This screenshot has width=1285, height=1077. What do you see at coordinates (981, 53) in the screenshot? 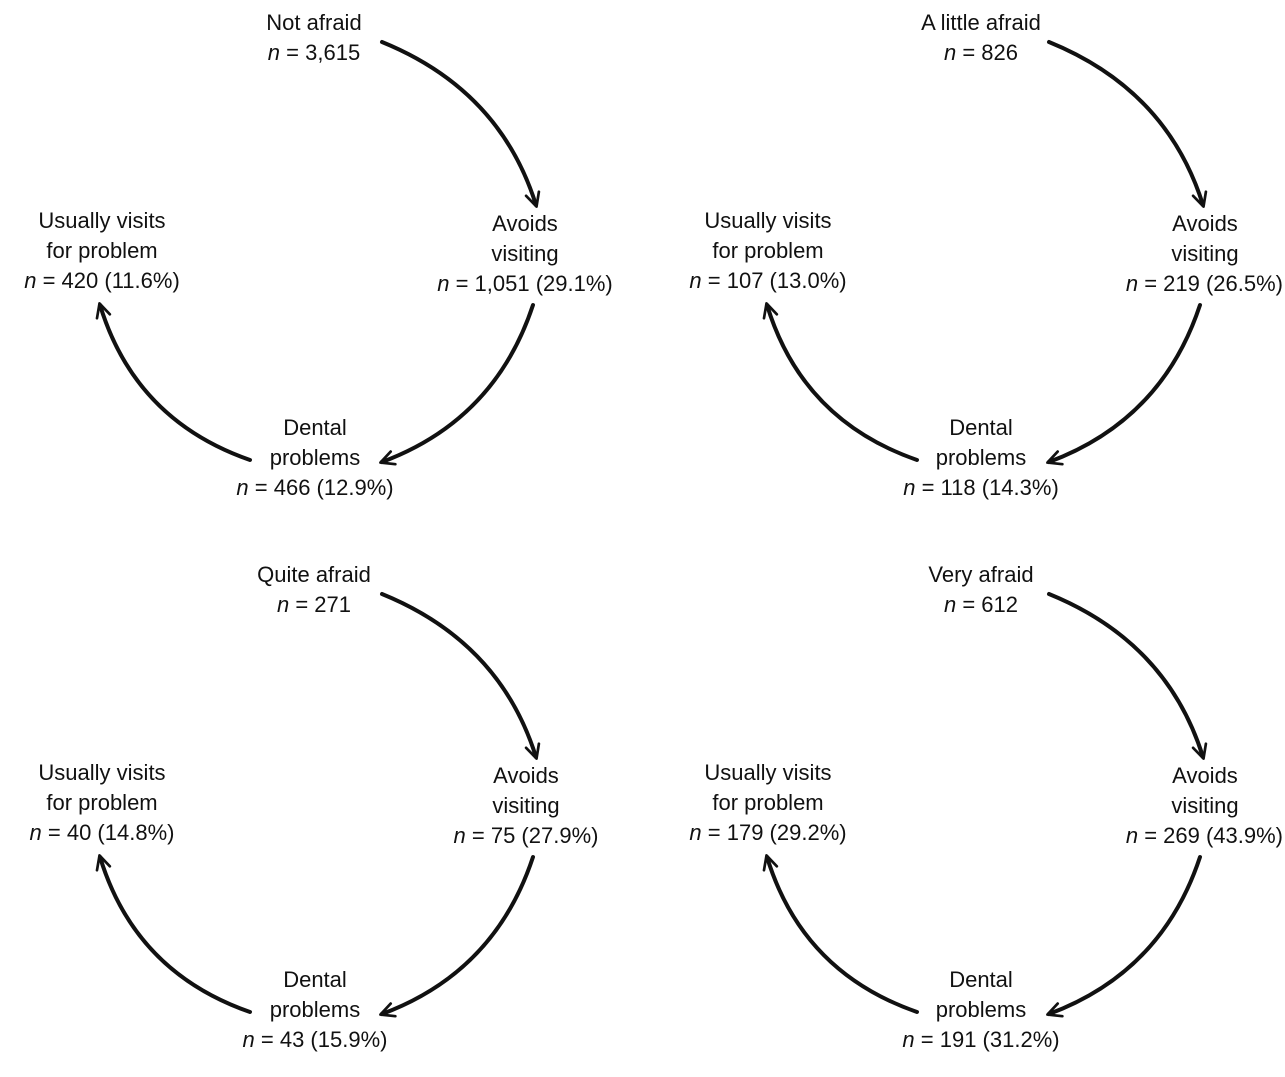
I see `top-count: n = 826` at bounding box center [981, 53].